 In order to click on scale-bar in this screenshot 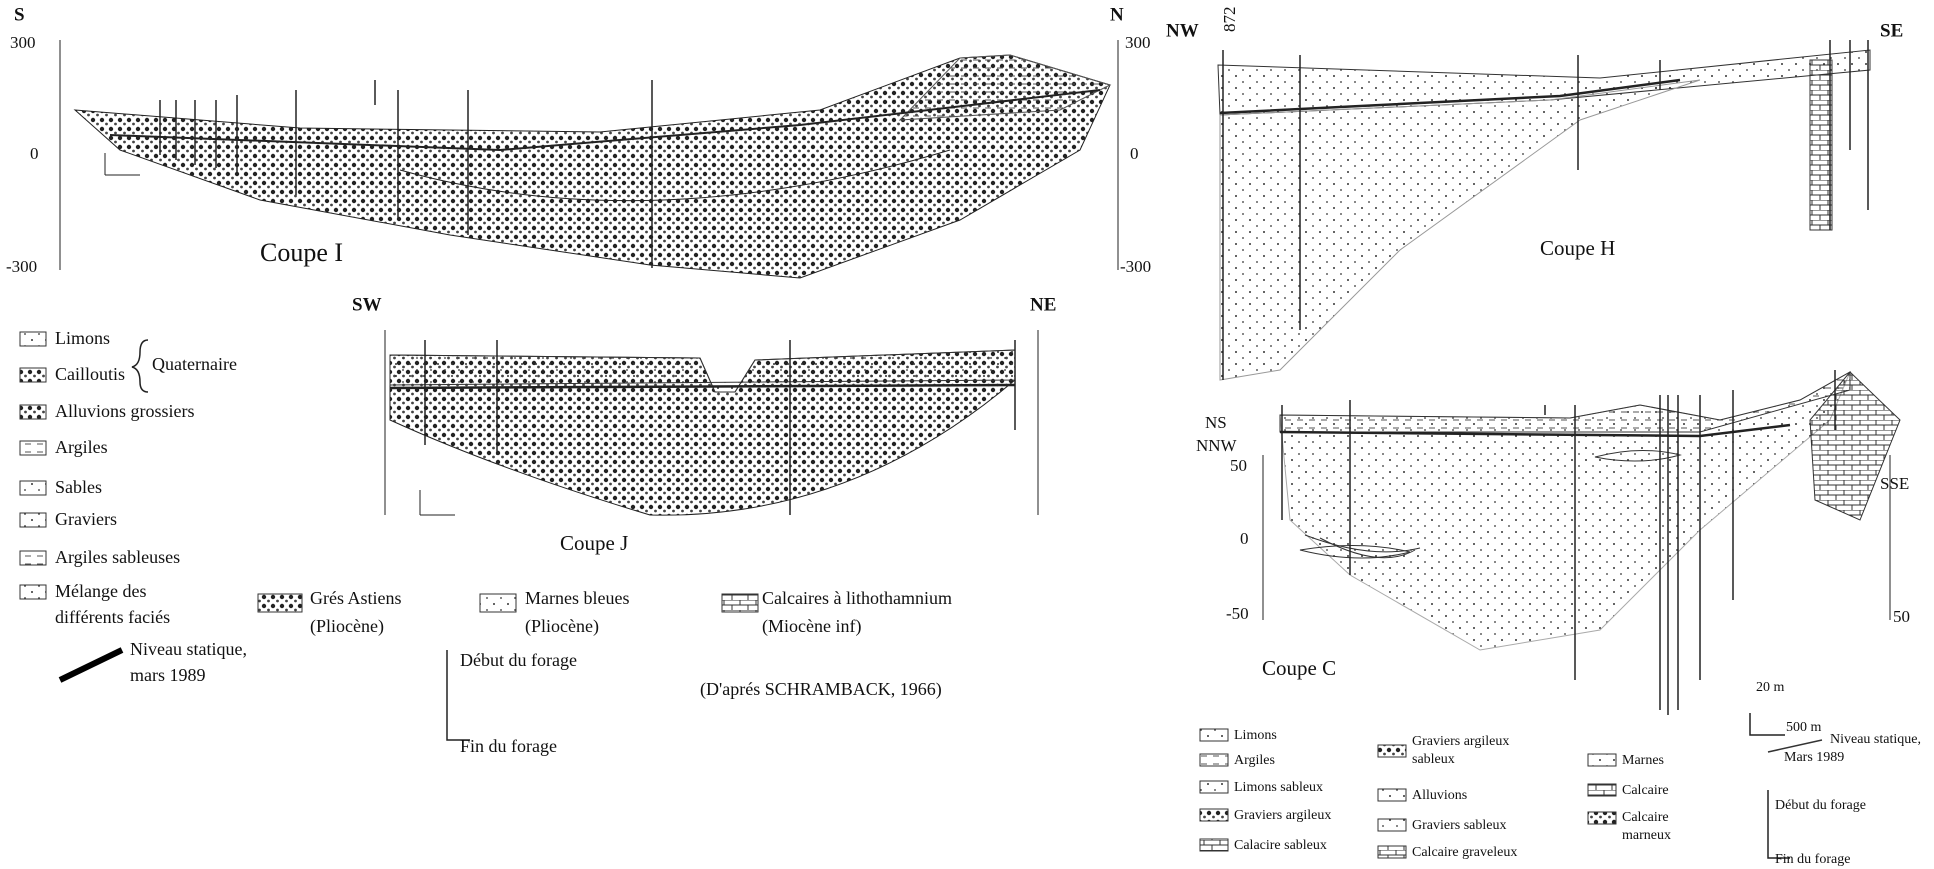, I will do `click(1767, 724)`.